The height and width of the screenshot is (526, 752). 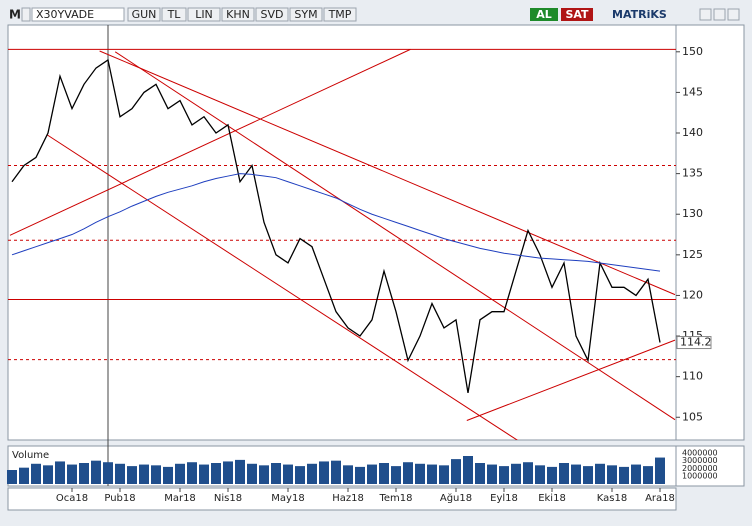 What do you see at coordinates (180, 498) in the screenshot?
I see `x-tick-label: Mar18` at bounding box center [180, 498].